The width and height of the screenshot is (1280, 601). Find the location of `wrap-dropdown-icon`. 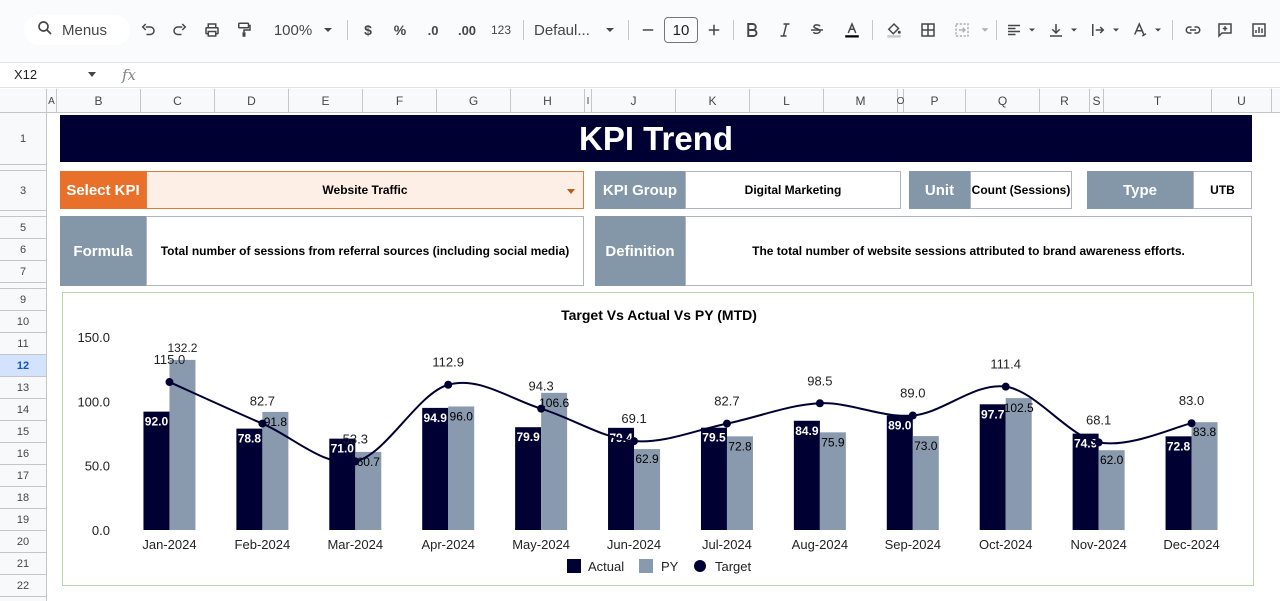

wrap-dropdown-icon is located at coordinates (1116, 30).